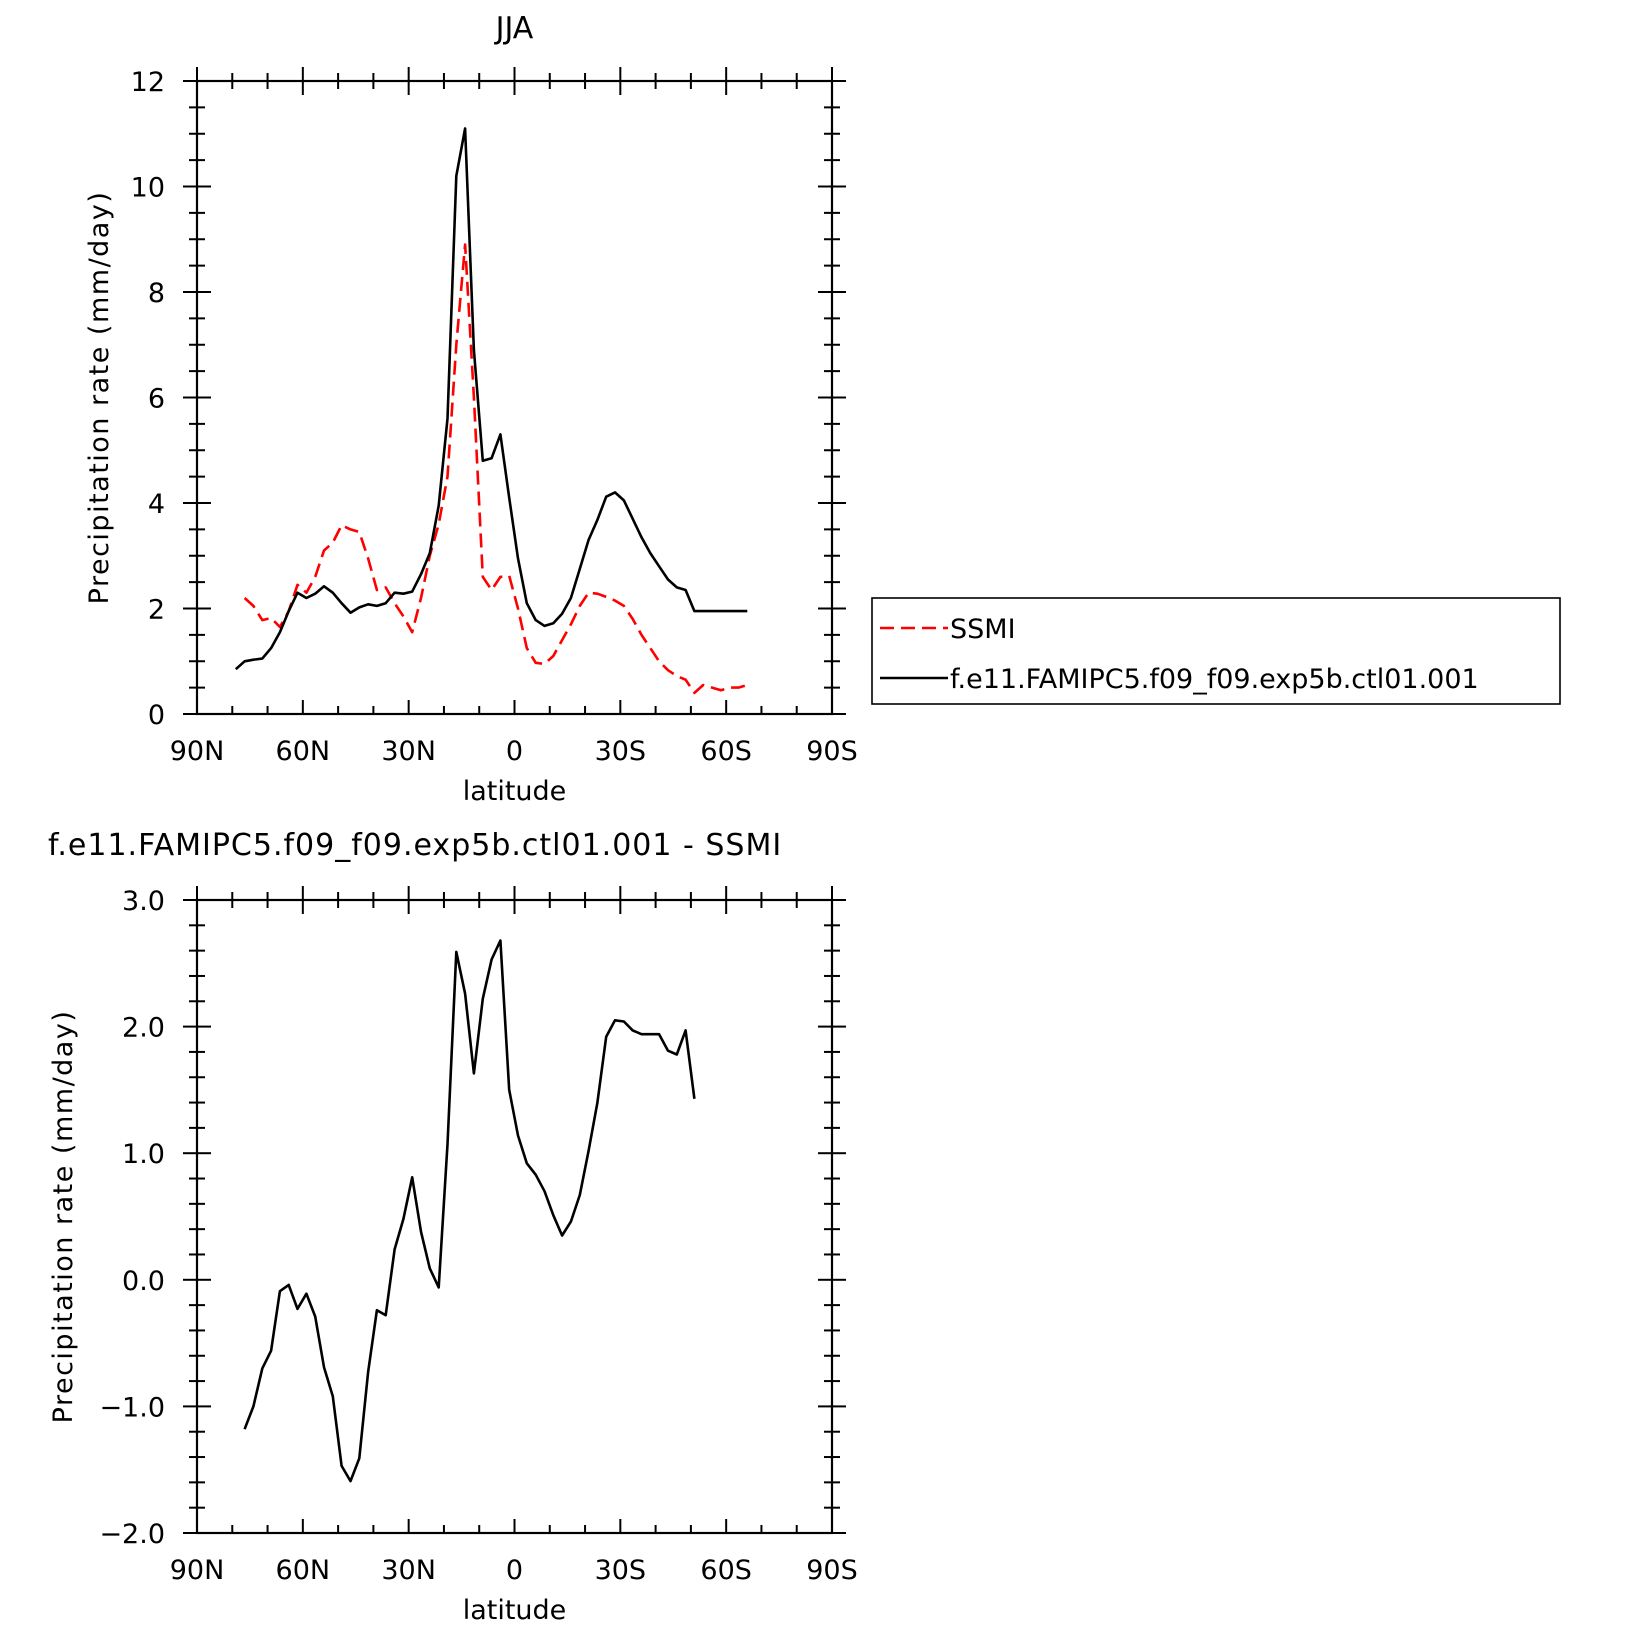 The height and width of the screenshot is (1630, 1630). What do you see at coordinates (469, 1211) in the screenshot?
I see `series-line-difference` at bounding box center [469, 1211].